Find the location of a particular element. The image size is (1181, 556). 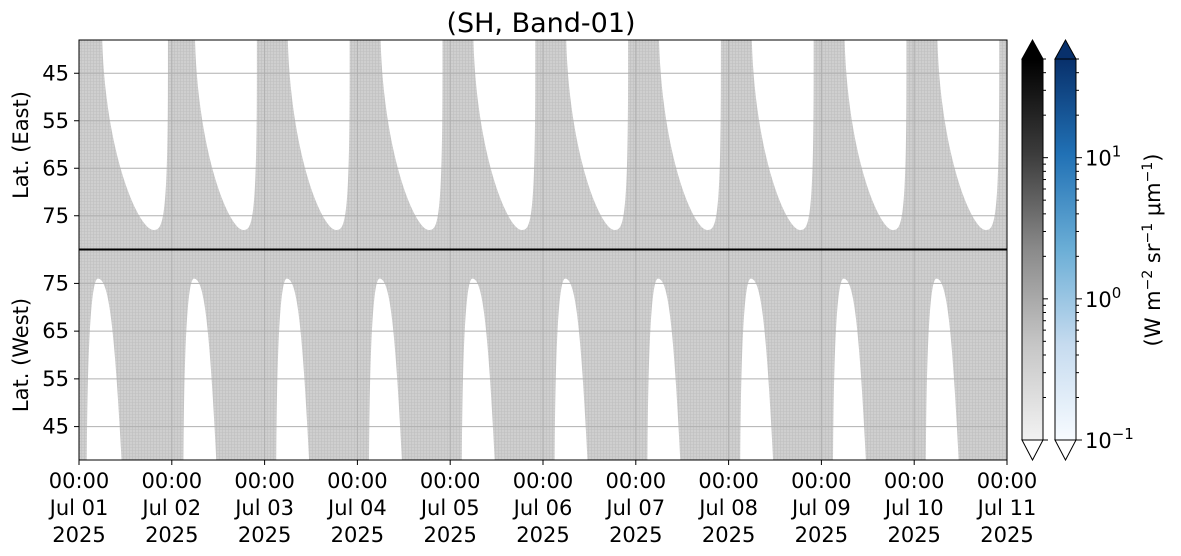

colorbar-tick-label: 10⁰ is located at coordinates (1103, 298).